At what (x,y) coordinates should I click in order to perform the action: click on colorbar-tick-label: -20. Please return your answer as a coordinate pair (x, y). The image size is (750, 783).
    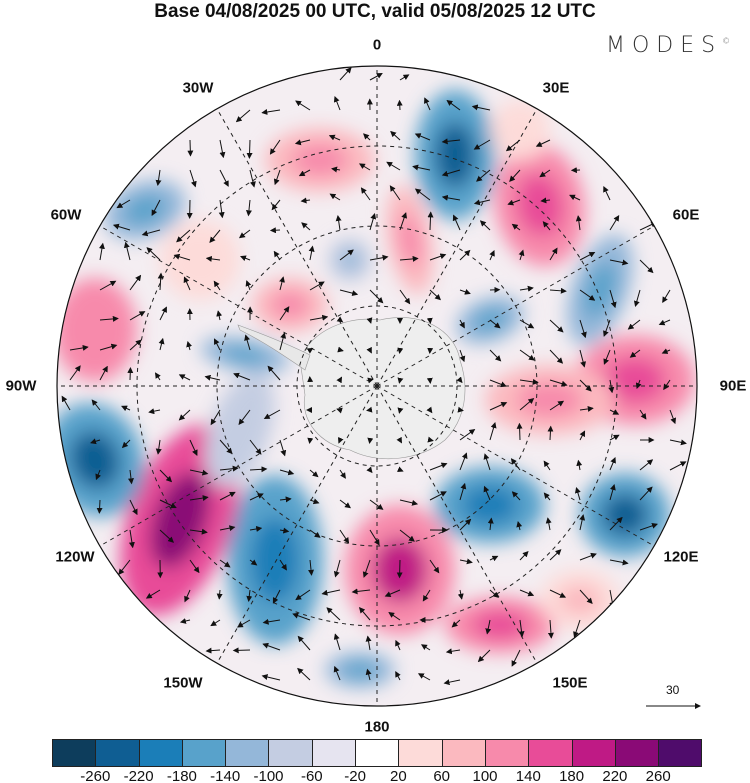
    Looking at the image, I should click on (355, 775).